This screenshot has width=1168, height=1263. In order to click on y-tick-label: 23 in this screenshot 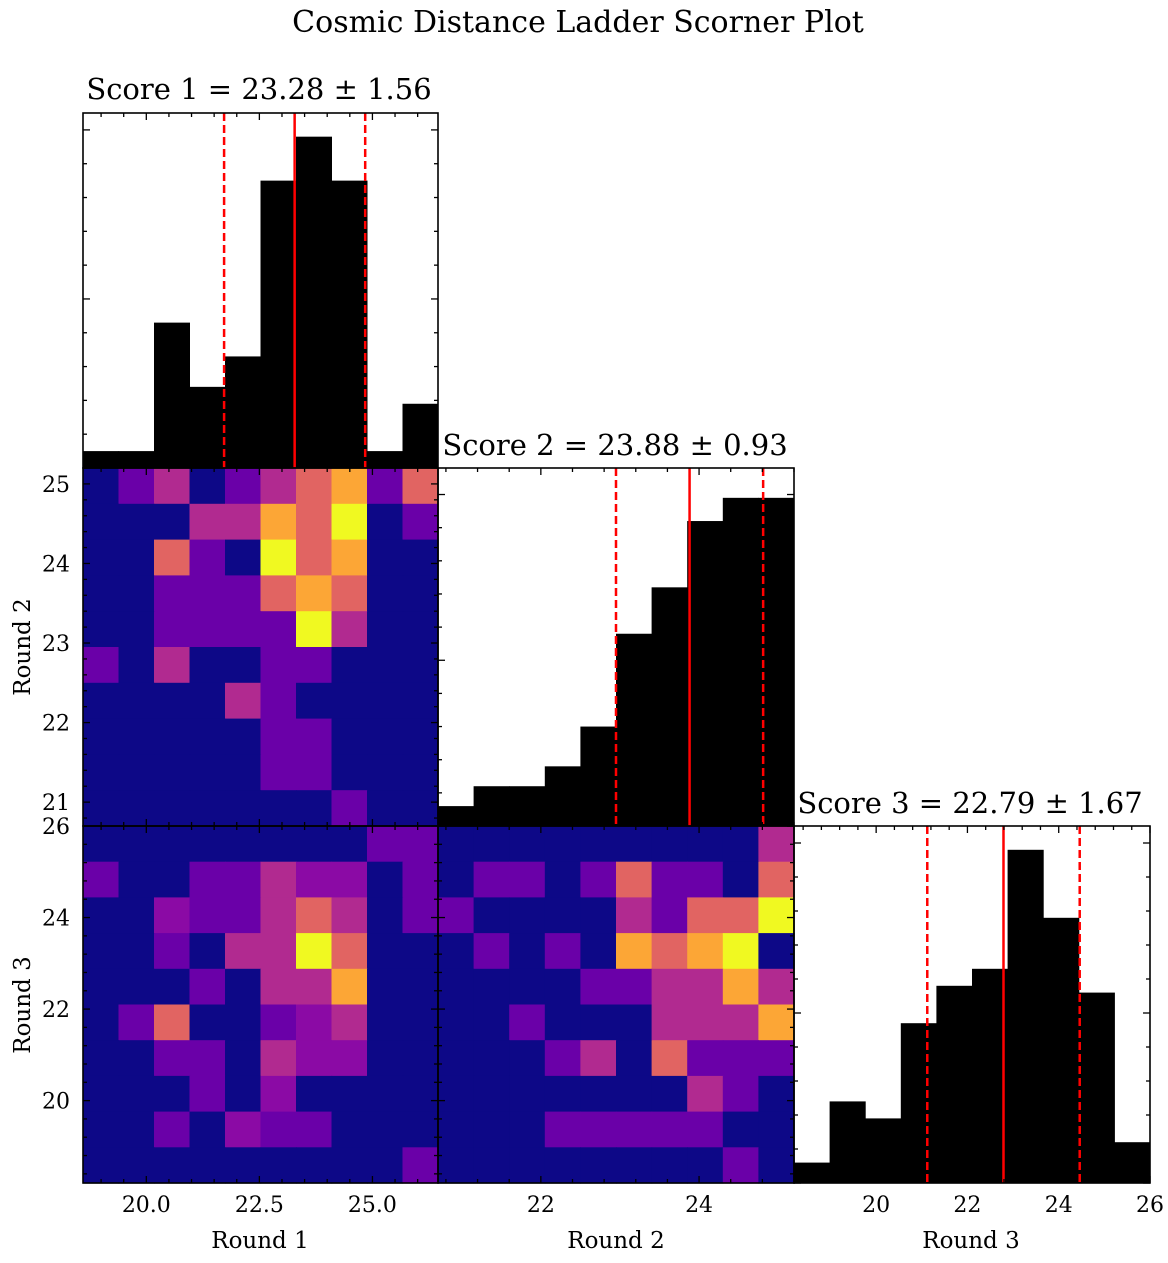, I will do `click(56, 644)`.